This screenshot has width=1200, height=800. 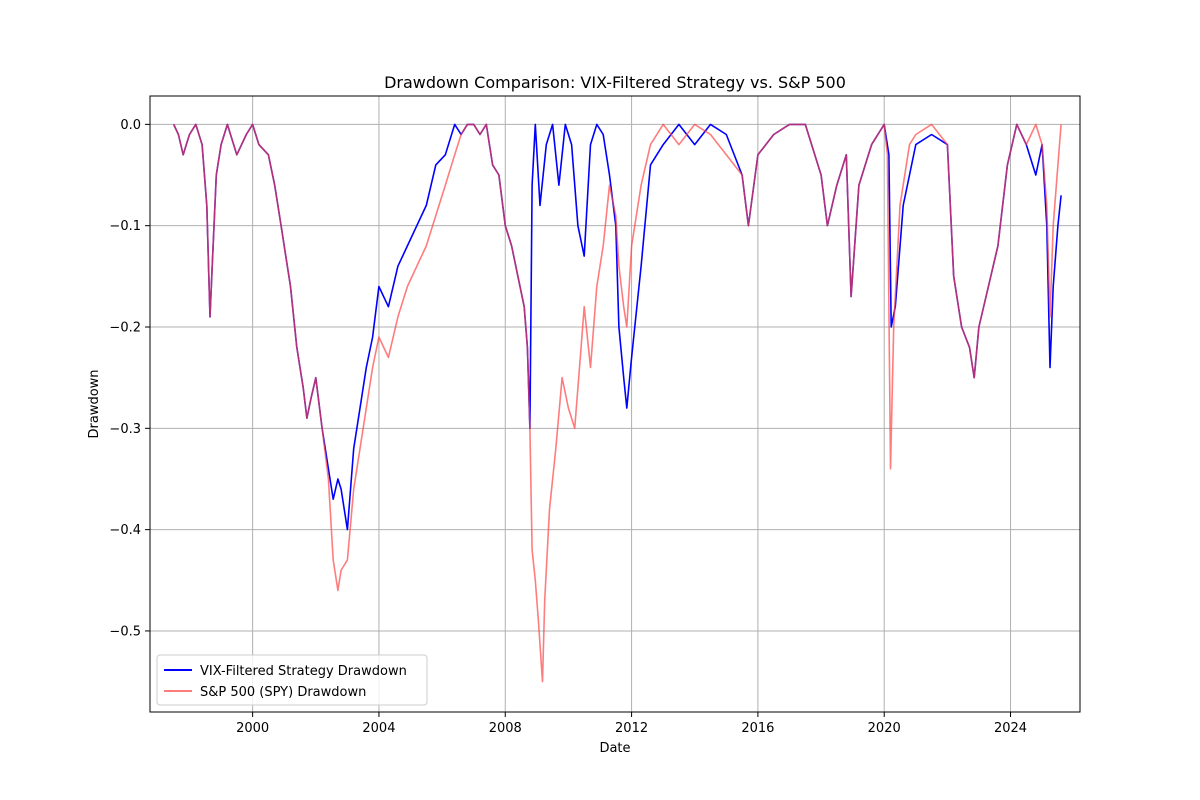 I want to click on x-tick-label: 2008, so click(x=505, y=728).